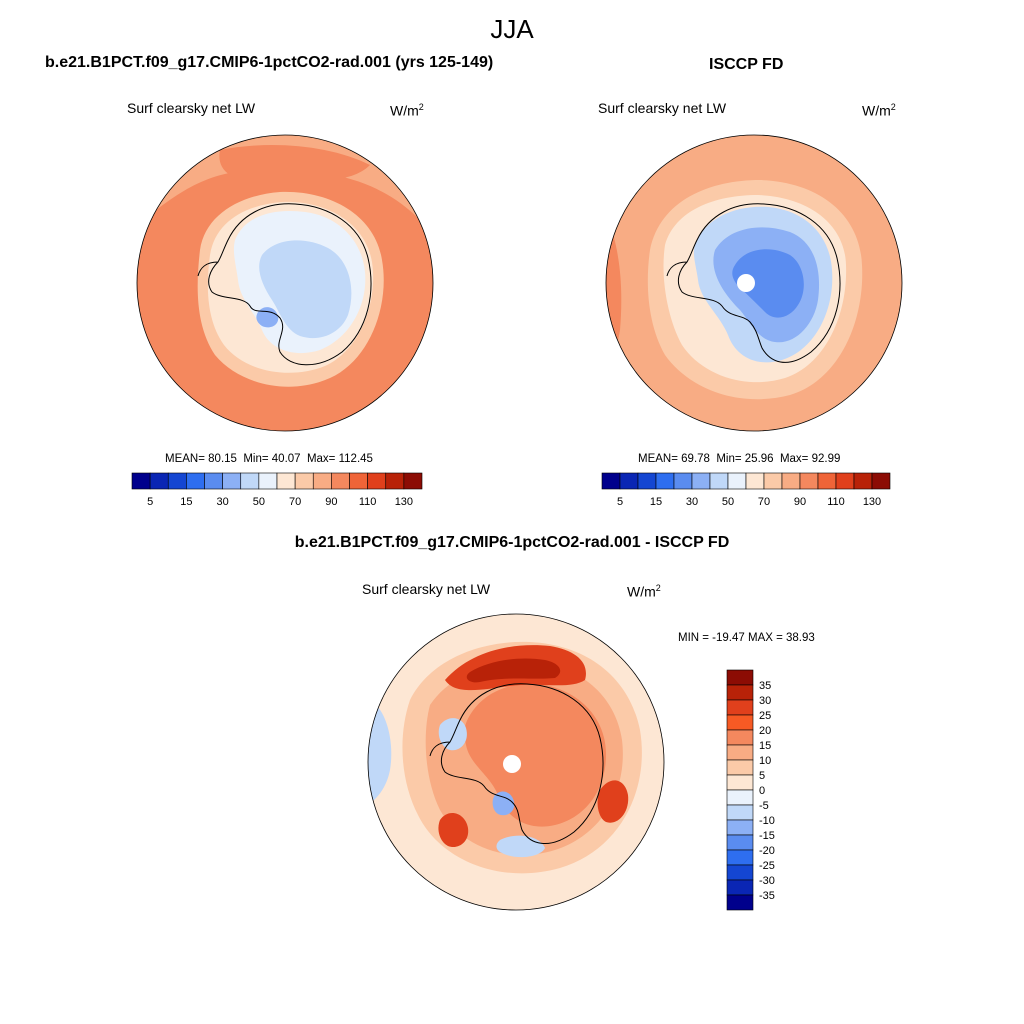 This screenshot has width=1024, height=1024. What do you see at coordinates (764, 806) in the screenshot?
I see `colorbar-diff-tick-label: -5` at bounding box center [764, 806].